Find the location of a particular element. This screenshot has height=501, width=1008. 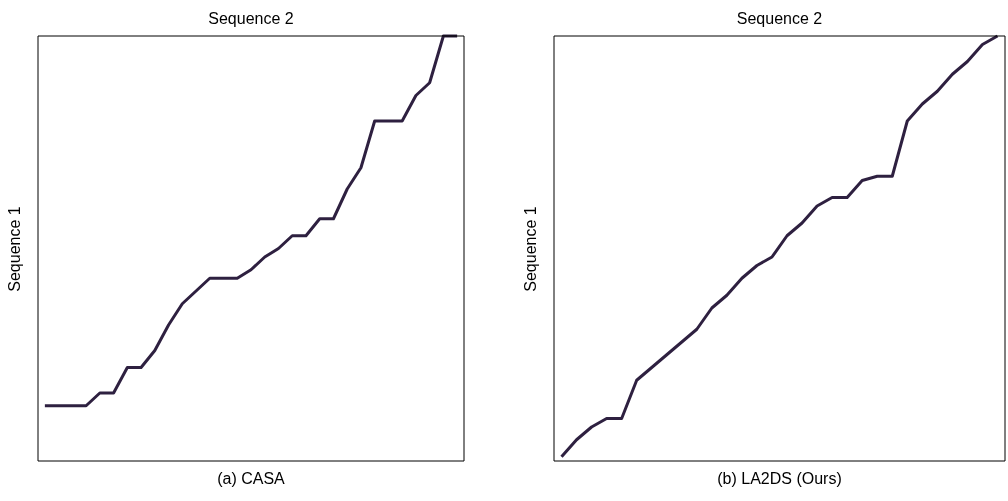

x-axis-title: (a) CASA is located at coordinates (251, 479).